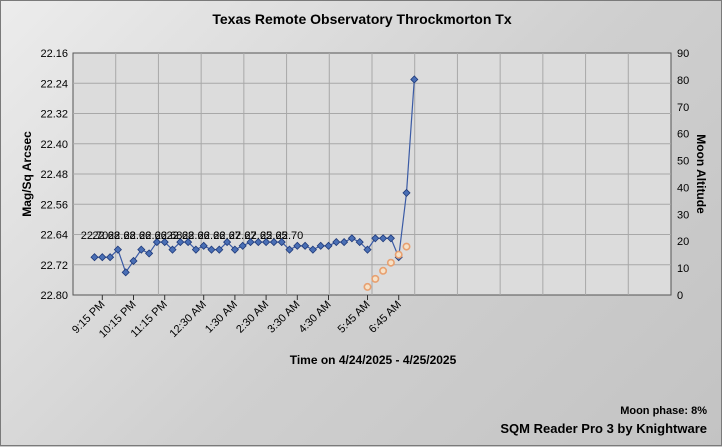 This screenshot has width=722, height=447. What do you see at coordinates (663, 411) in the screenshot?
I see `moon-phase-text: Moon phase: 8%` at bounding box center [663, 411].